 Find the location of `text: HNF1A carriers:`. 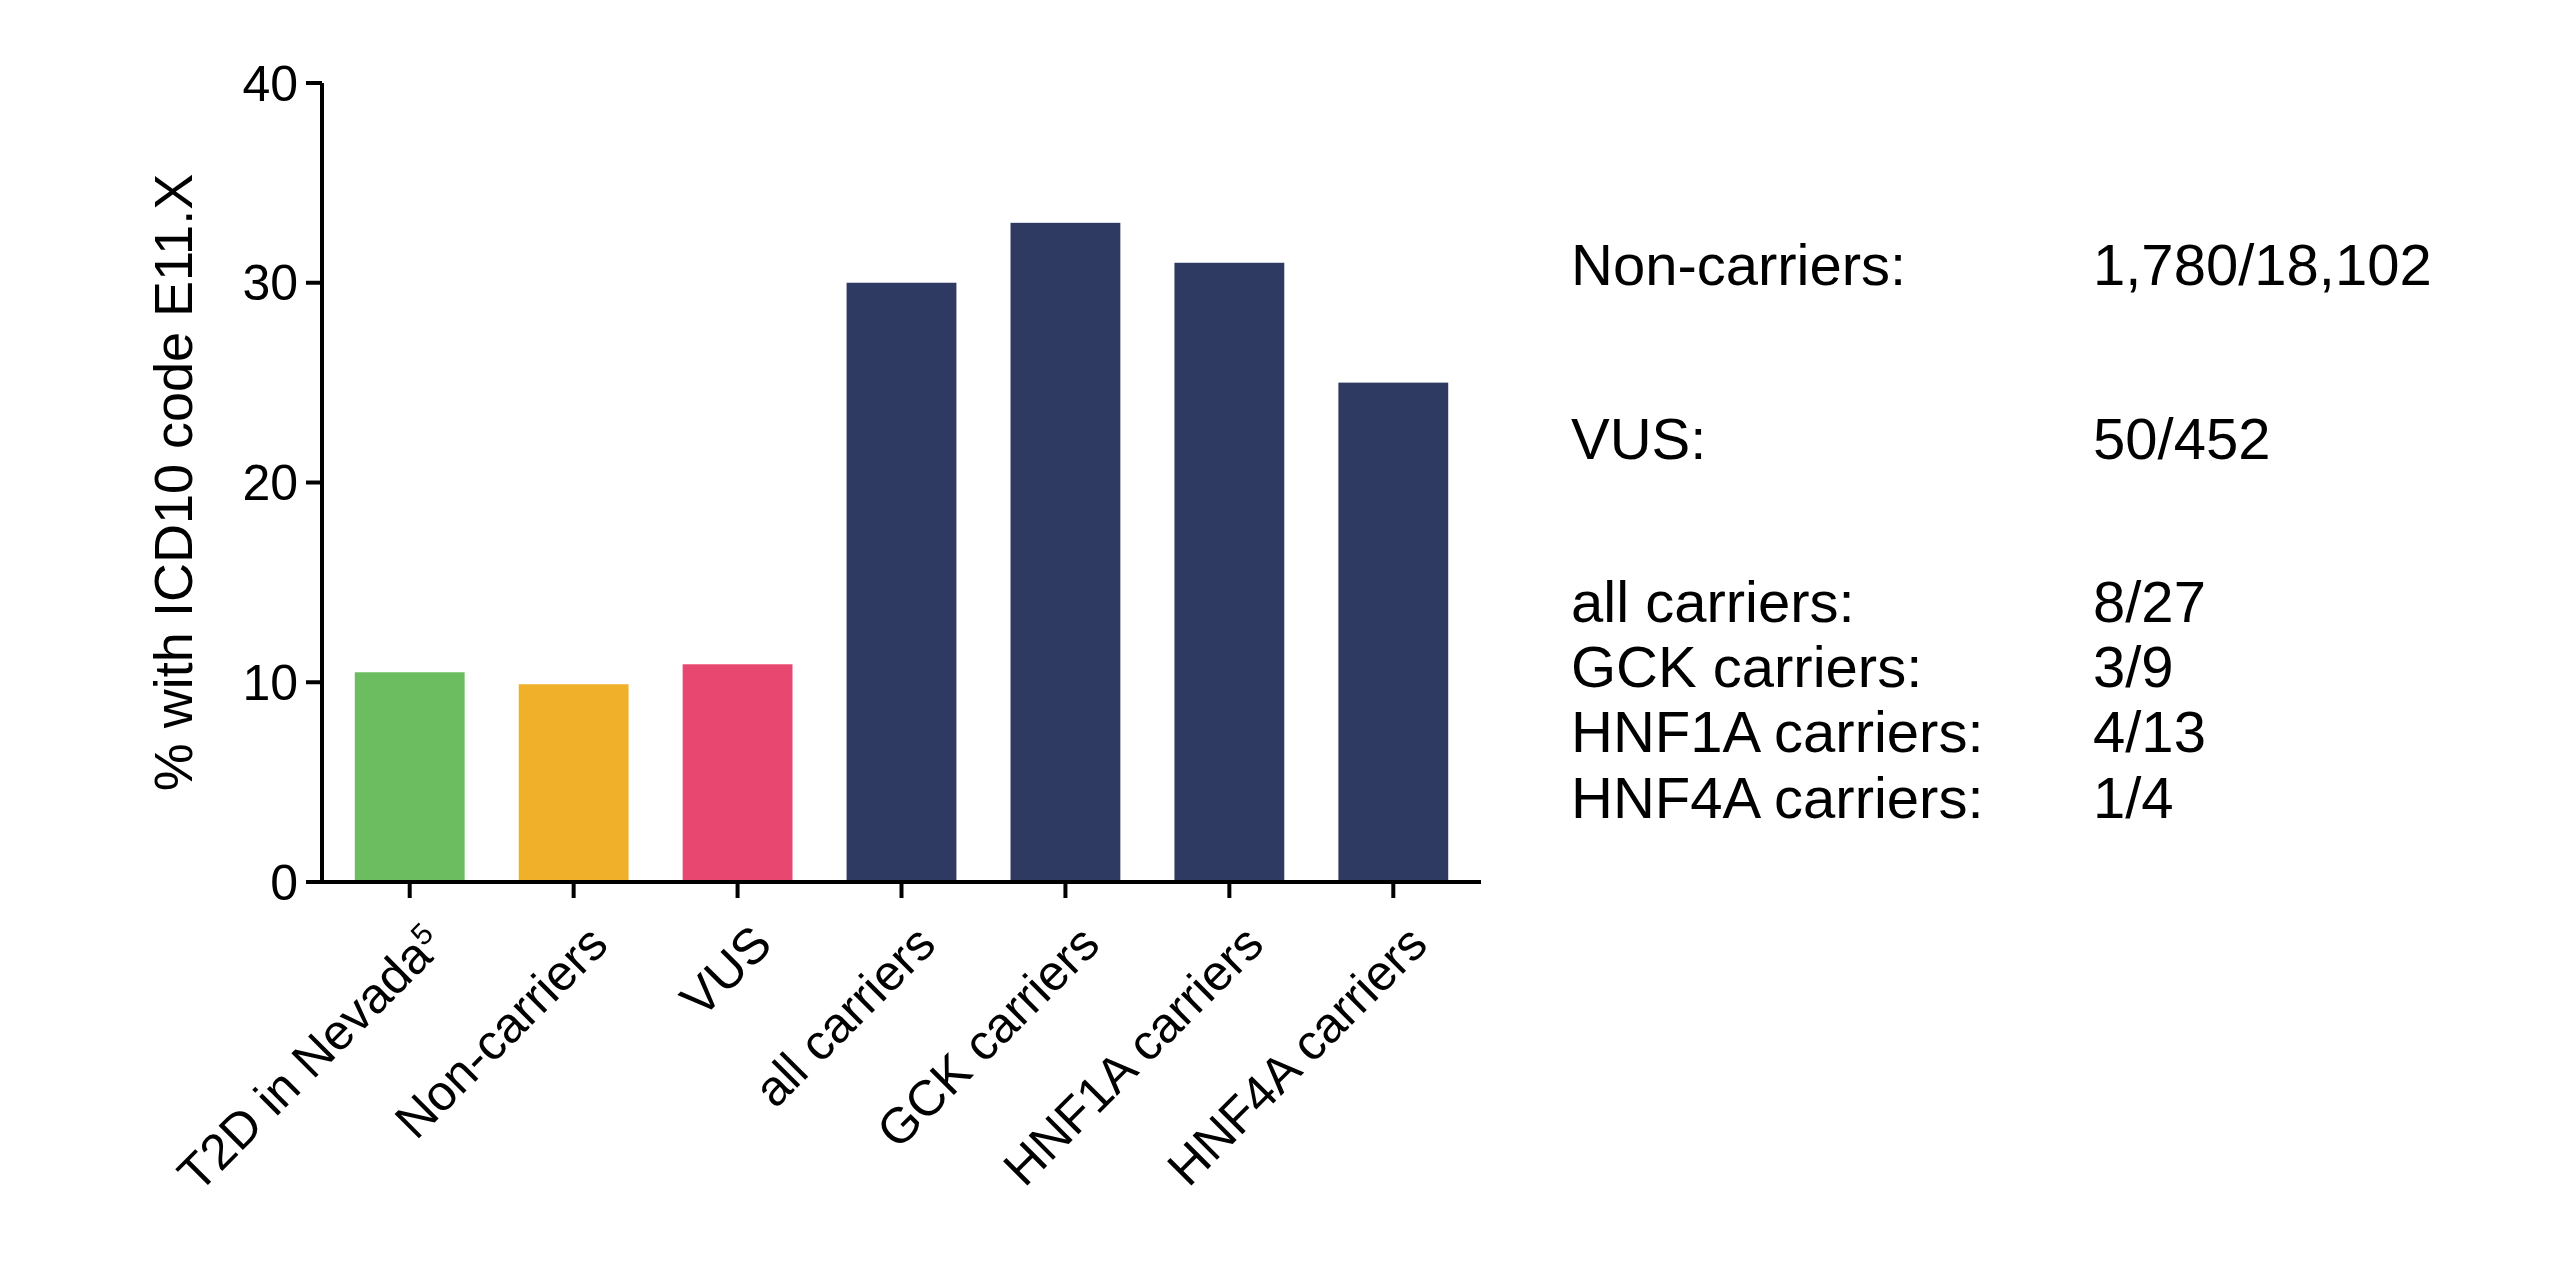

text: HNF1A carriers: is located at coordinates (1777, 732).